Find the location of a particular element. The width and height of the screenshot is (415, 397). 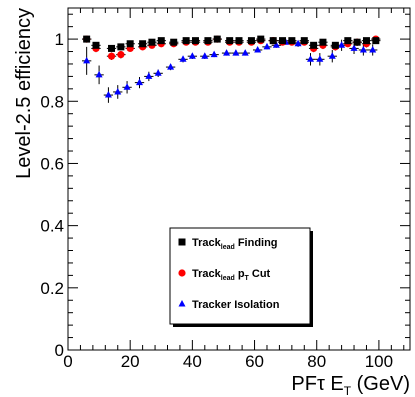

x-tick-label: 100 is located at coordinates (379, 361).